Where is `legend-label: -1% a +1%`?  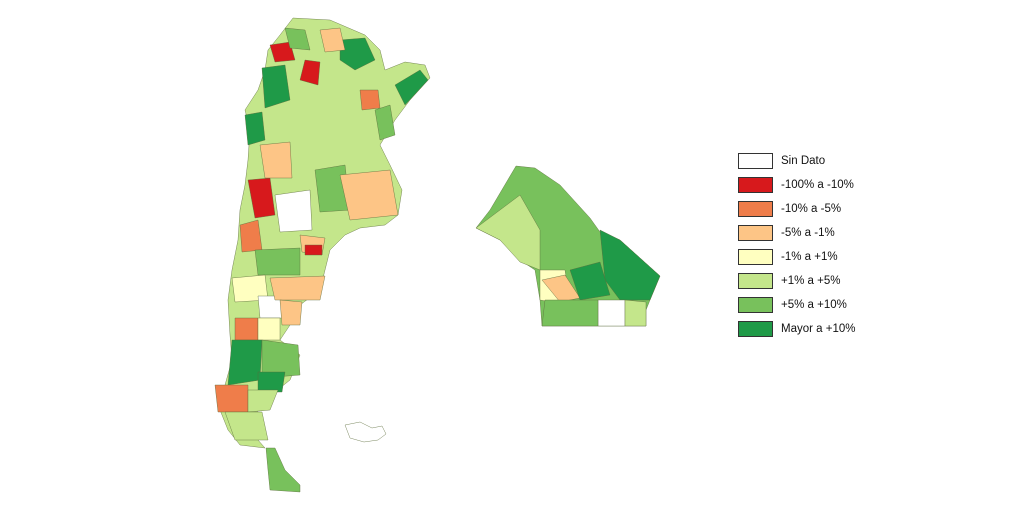 legend-label: -1% a +1% is located at coordinates (809, 257).